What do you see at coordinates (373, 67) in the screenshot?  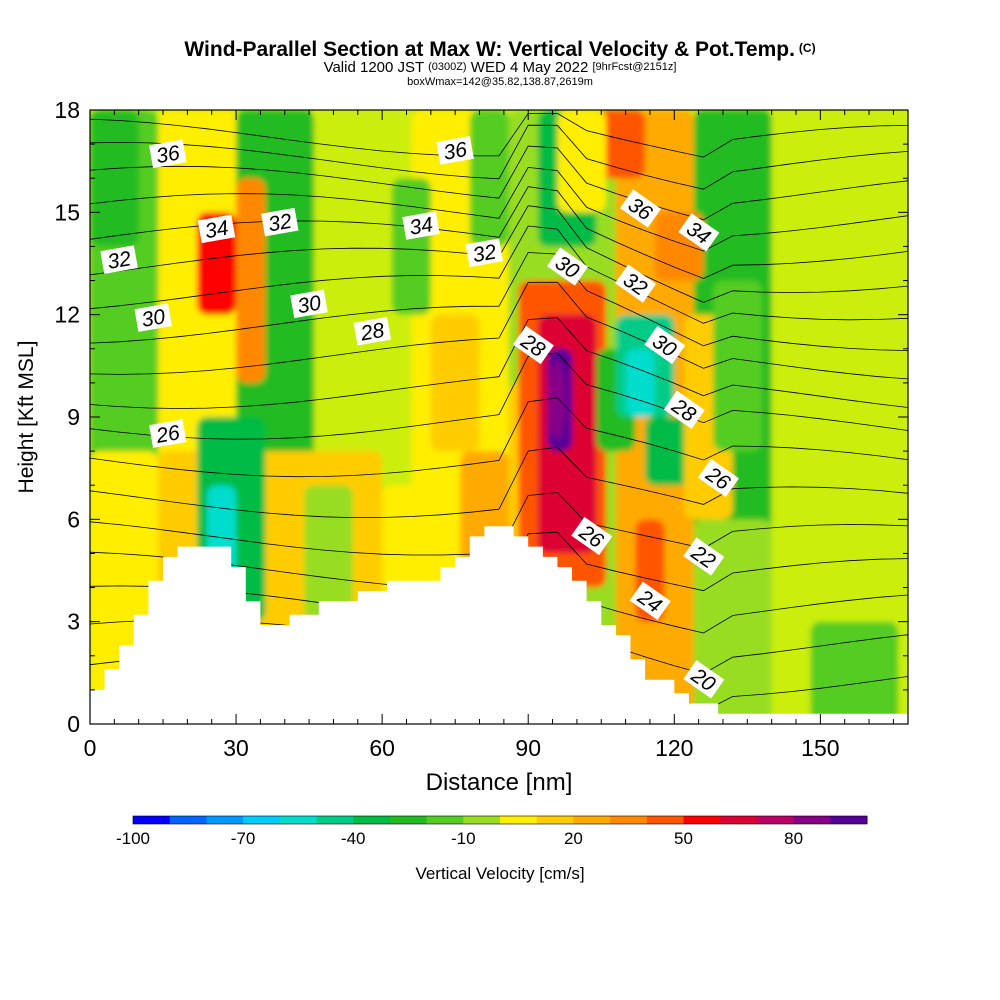 I see `valid-time: Valid 1200 JST` at bounding box center [373, 67].